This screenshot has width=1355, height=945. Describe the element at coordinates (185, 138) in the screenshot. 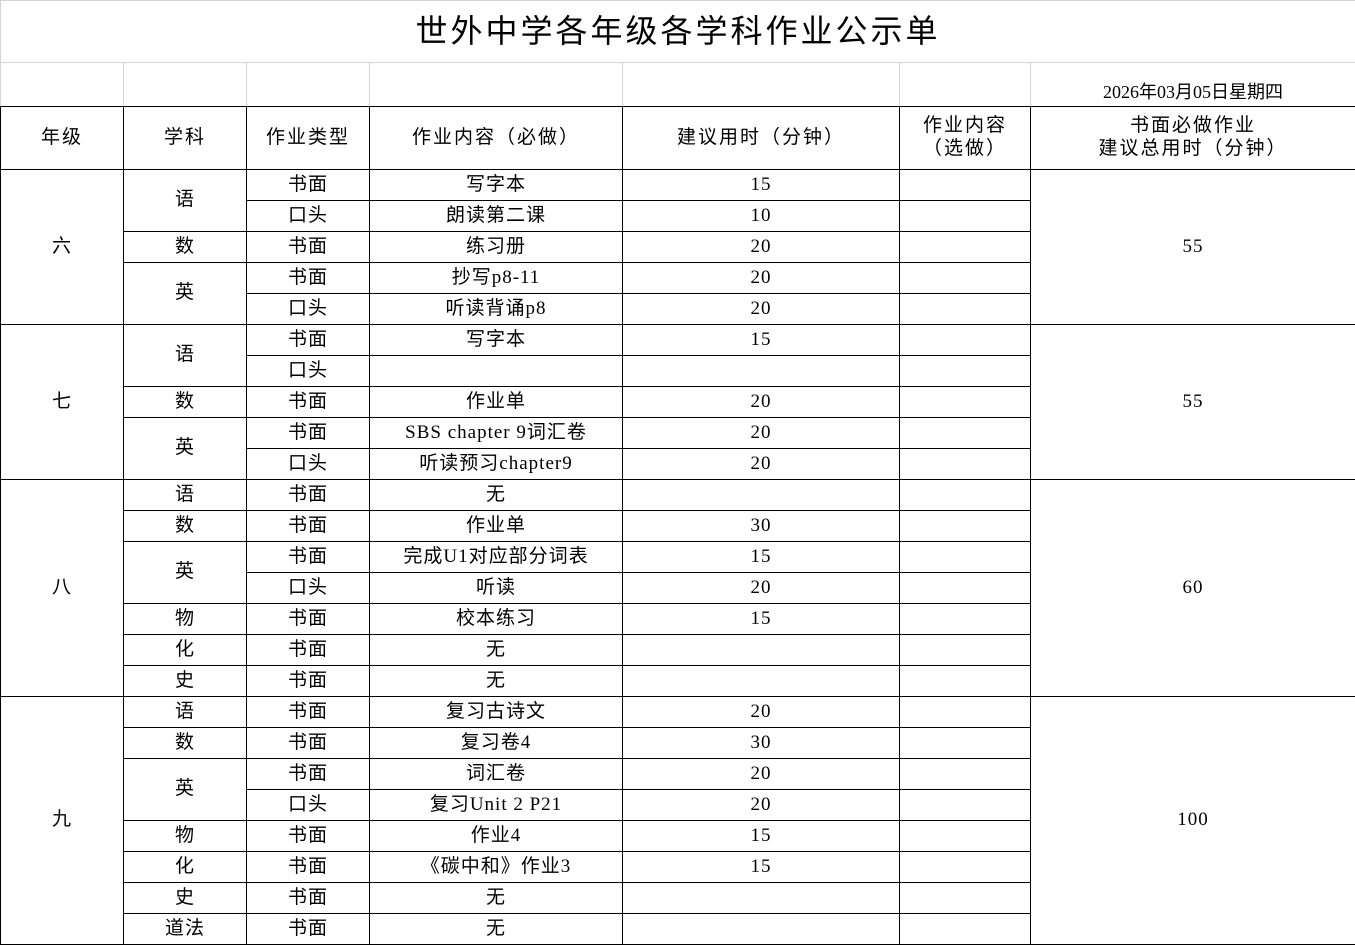

I see `header-subject: 学科` at that location.